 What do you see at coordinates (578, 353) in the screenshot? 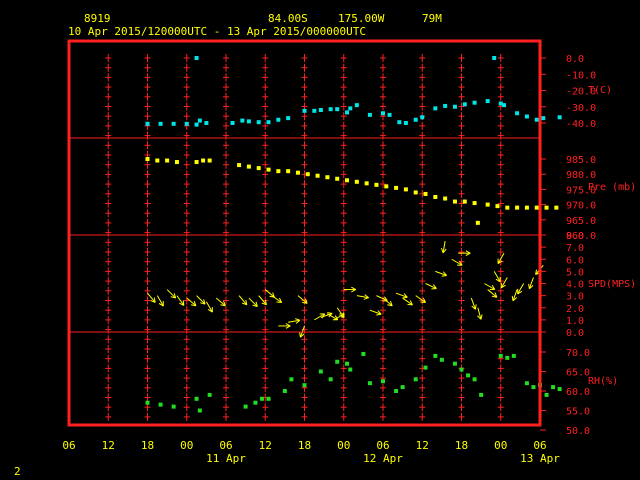
I see `y-tick-label: 70.0` at bounding box center [578, 353].